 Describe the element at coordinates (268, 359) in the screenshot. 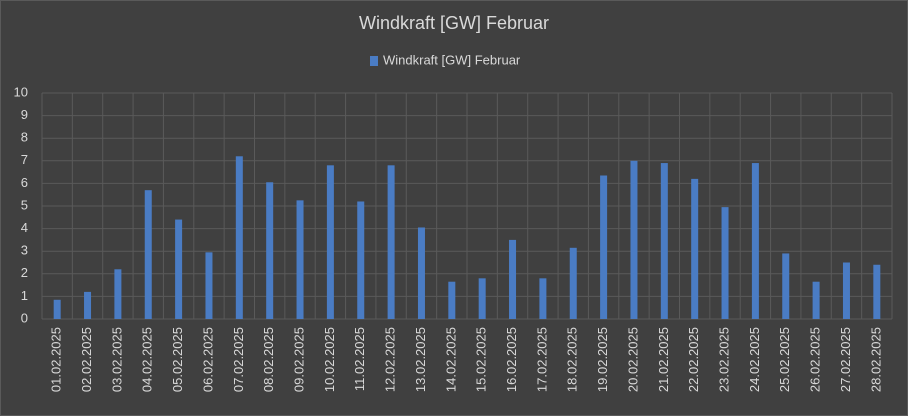

I see `x-tick-label: 08.02.2025` at that location.